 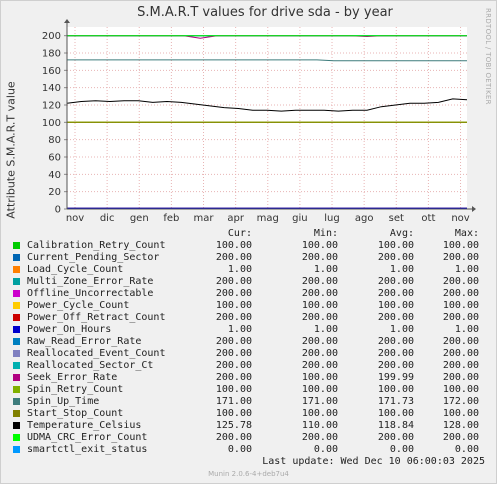 What do you see at coordinates (395, 401) in the screenshot?
I see `legend-avg-value: 171.73` at bounding box center [395, 401].